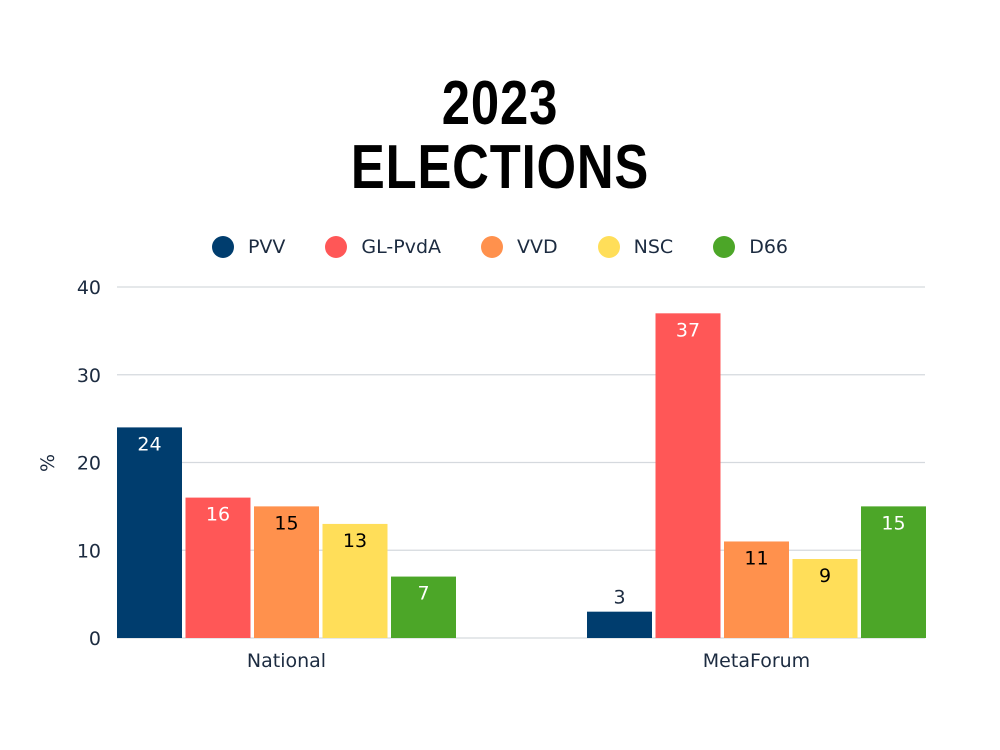 Image resolution: width=1000 pixels, height=750 pixels. Describe the element at coordinates (500, 167) in the screenshot. I see `chart-title-line-2: ELECTIONS` at that location.